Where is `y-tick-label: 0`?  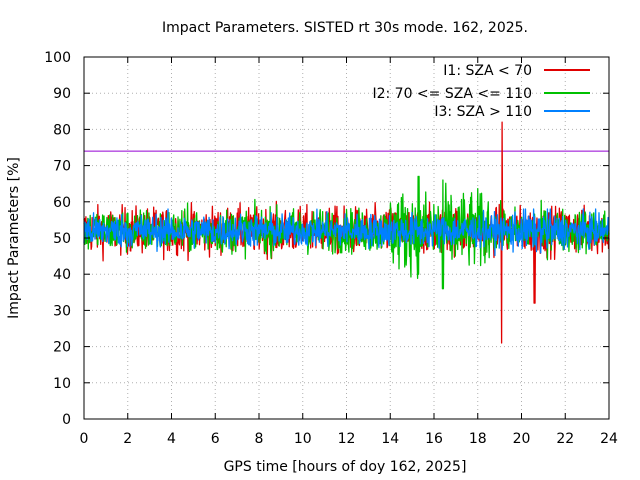
y-tick-label: 0 is located at coordinates (66, 420).